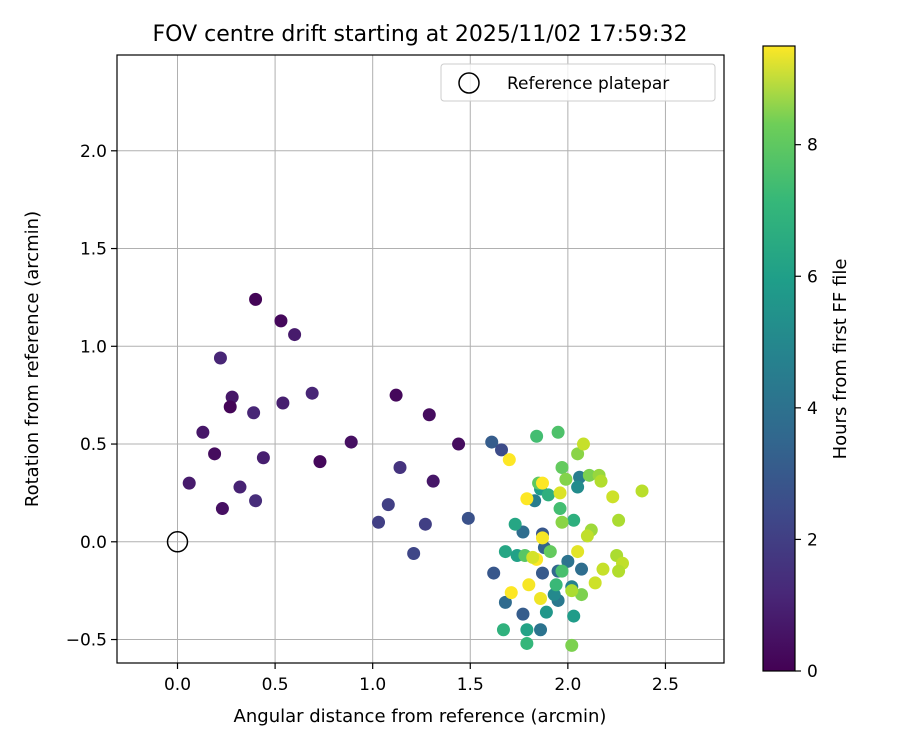 The height and width of the screenshot is (750, 900). Describe the element at coordinates (177, 685) in the screenshot. I see `x-tick-label: 0.0` at that location.